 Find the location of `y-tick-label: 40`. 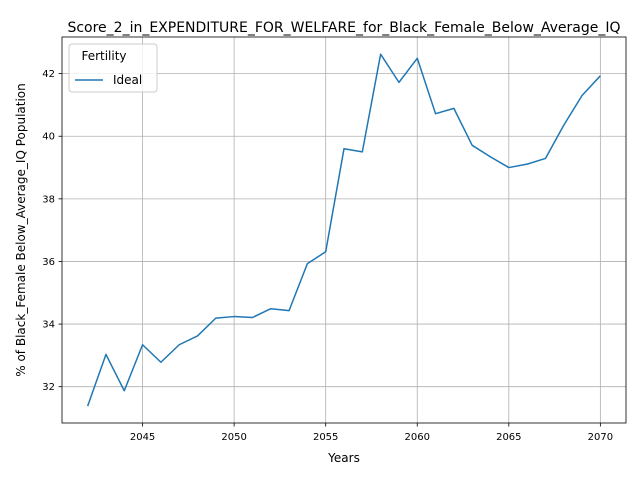

y-tick-label: 40 is located at coordinates (48, 137).